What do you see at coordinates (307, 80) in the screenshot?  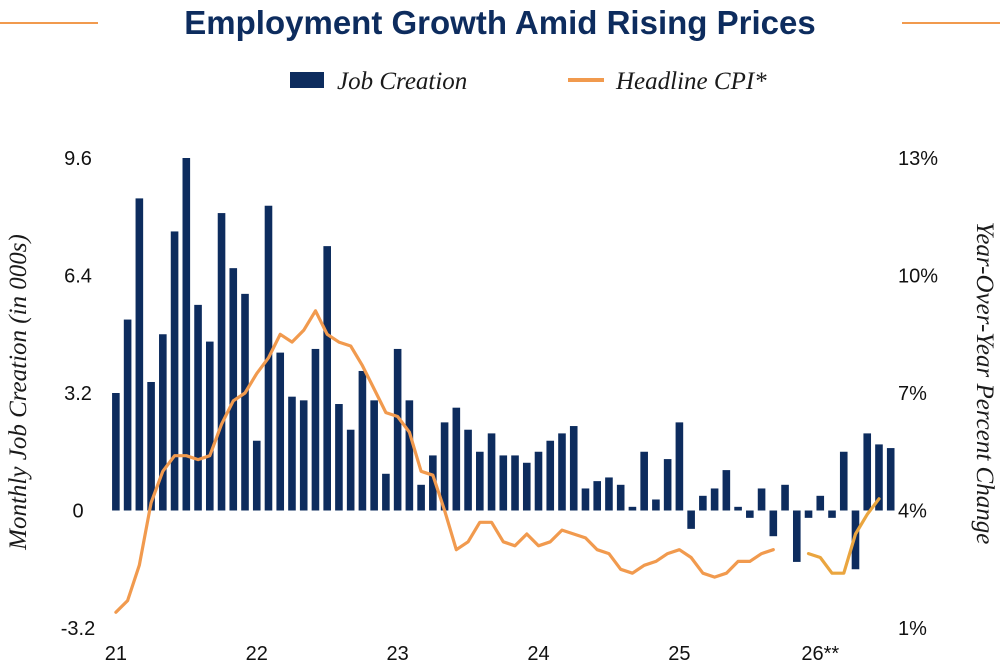 I see `legend-swatch-job-creation` at bounding box center [307, 80].